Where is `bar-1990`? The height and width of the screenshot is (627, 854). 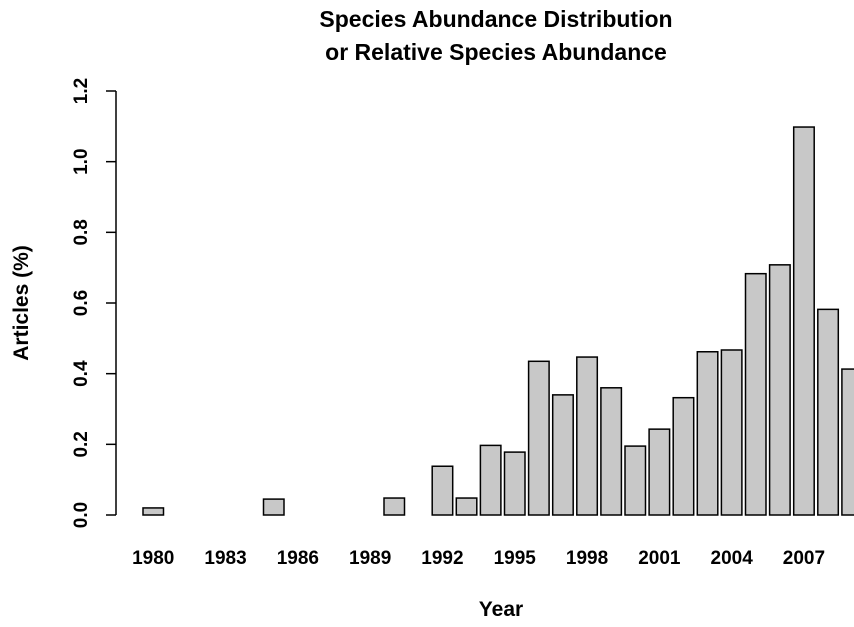 bar-1990 is located at coordinates (394, 506).